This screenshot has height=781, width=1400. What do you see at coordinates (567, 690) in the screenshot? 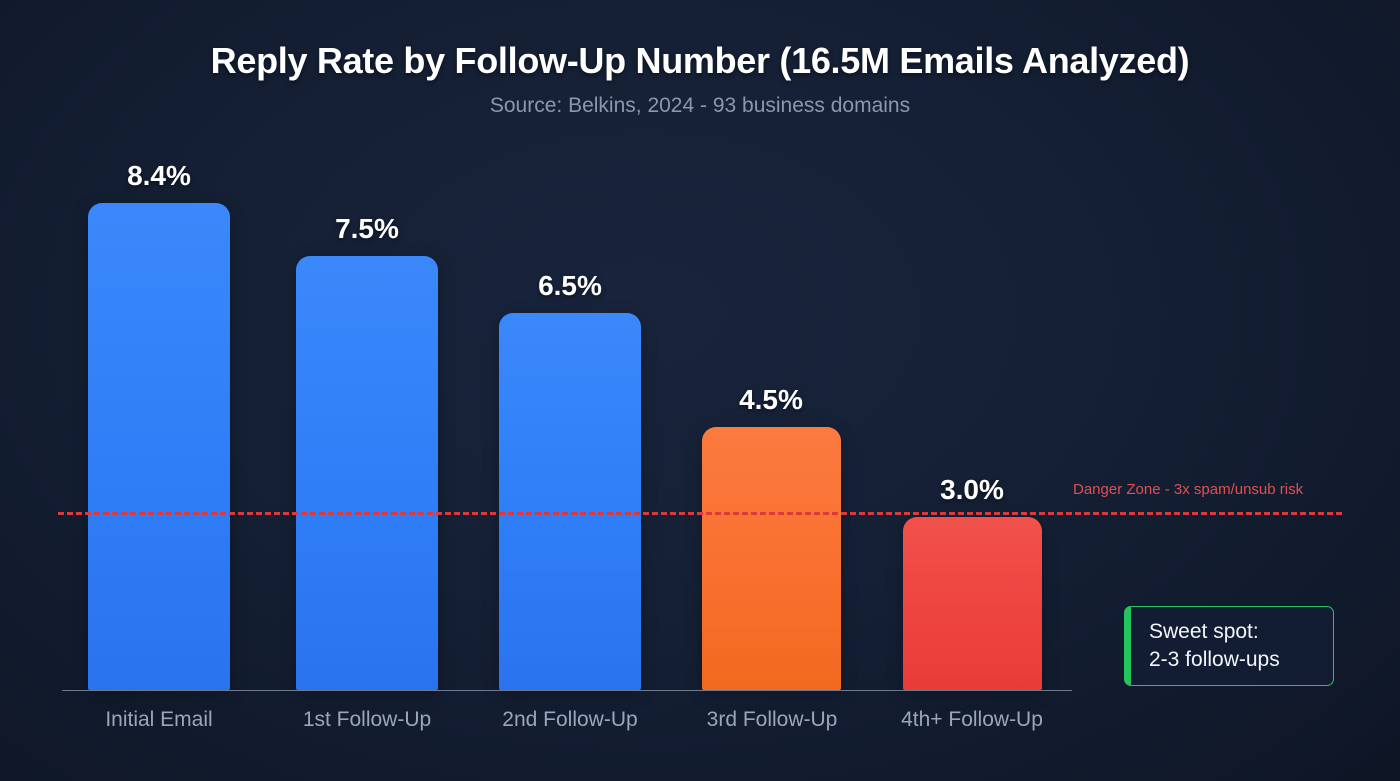
I see `x-axis-baseline` at bounding box center [567, 690].